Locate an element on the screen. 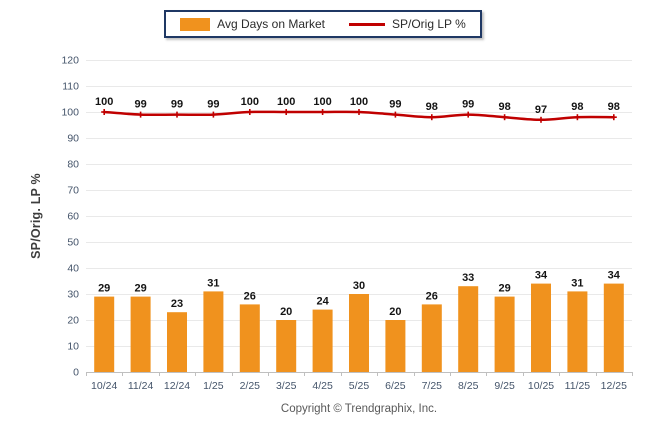 The width and height of the screenshot is (646, 434). x-tick-label: 11/25 is located at coordinates (578, 386).